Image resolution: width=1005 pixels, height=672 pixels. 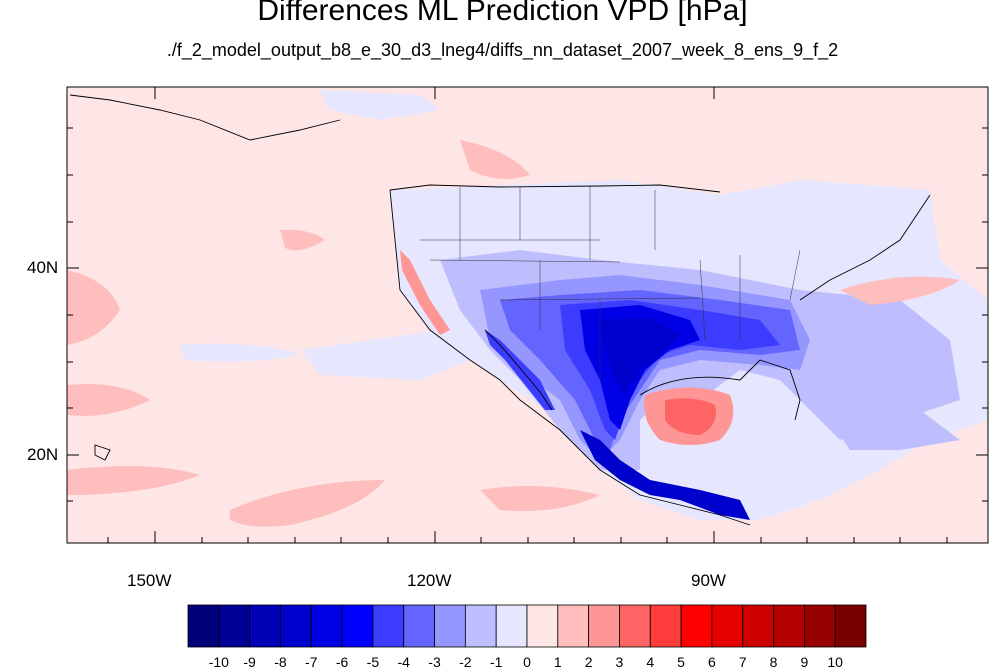 What do you see at coordinates (588, 662) in the screenshot?
I see `colorbar-label: 2` at bounding box center [588, 662].